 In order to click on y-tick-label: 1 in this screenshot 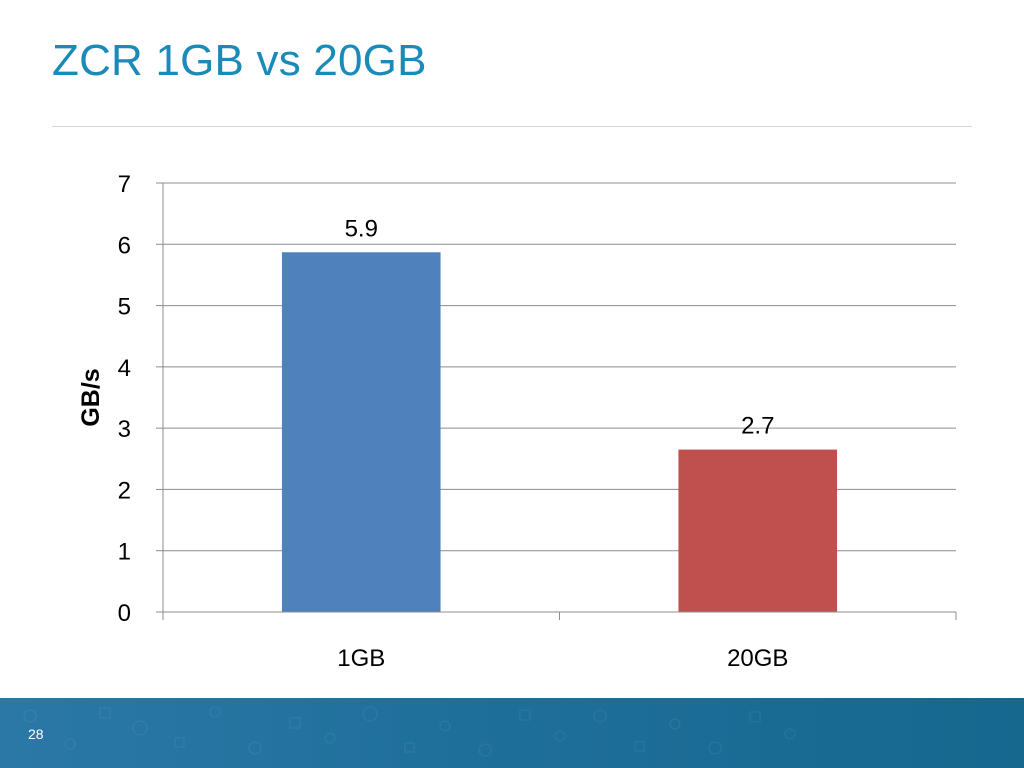, I will do `click(124, 552)`.